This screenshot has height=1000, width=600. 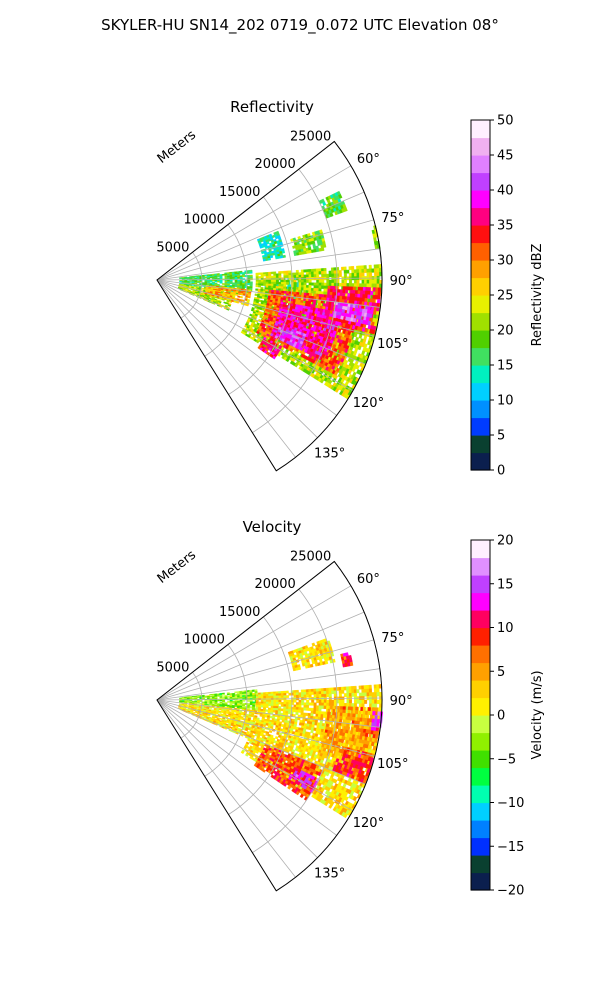 What do you see at coordinates (505, 156) in the screenshot?
I see `colorbar-tick-label: 45` at bounding box center [505, 156].